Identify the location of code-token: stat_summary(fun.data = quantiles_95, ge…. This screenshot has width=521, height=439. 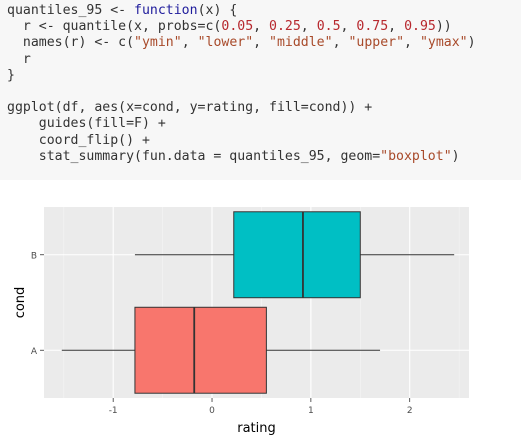
(194, 156).